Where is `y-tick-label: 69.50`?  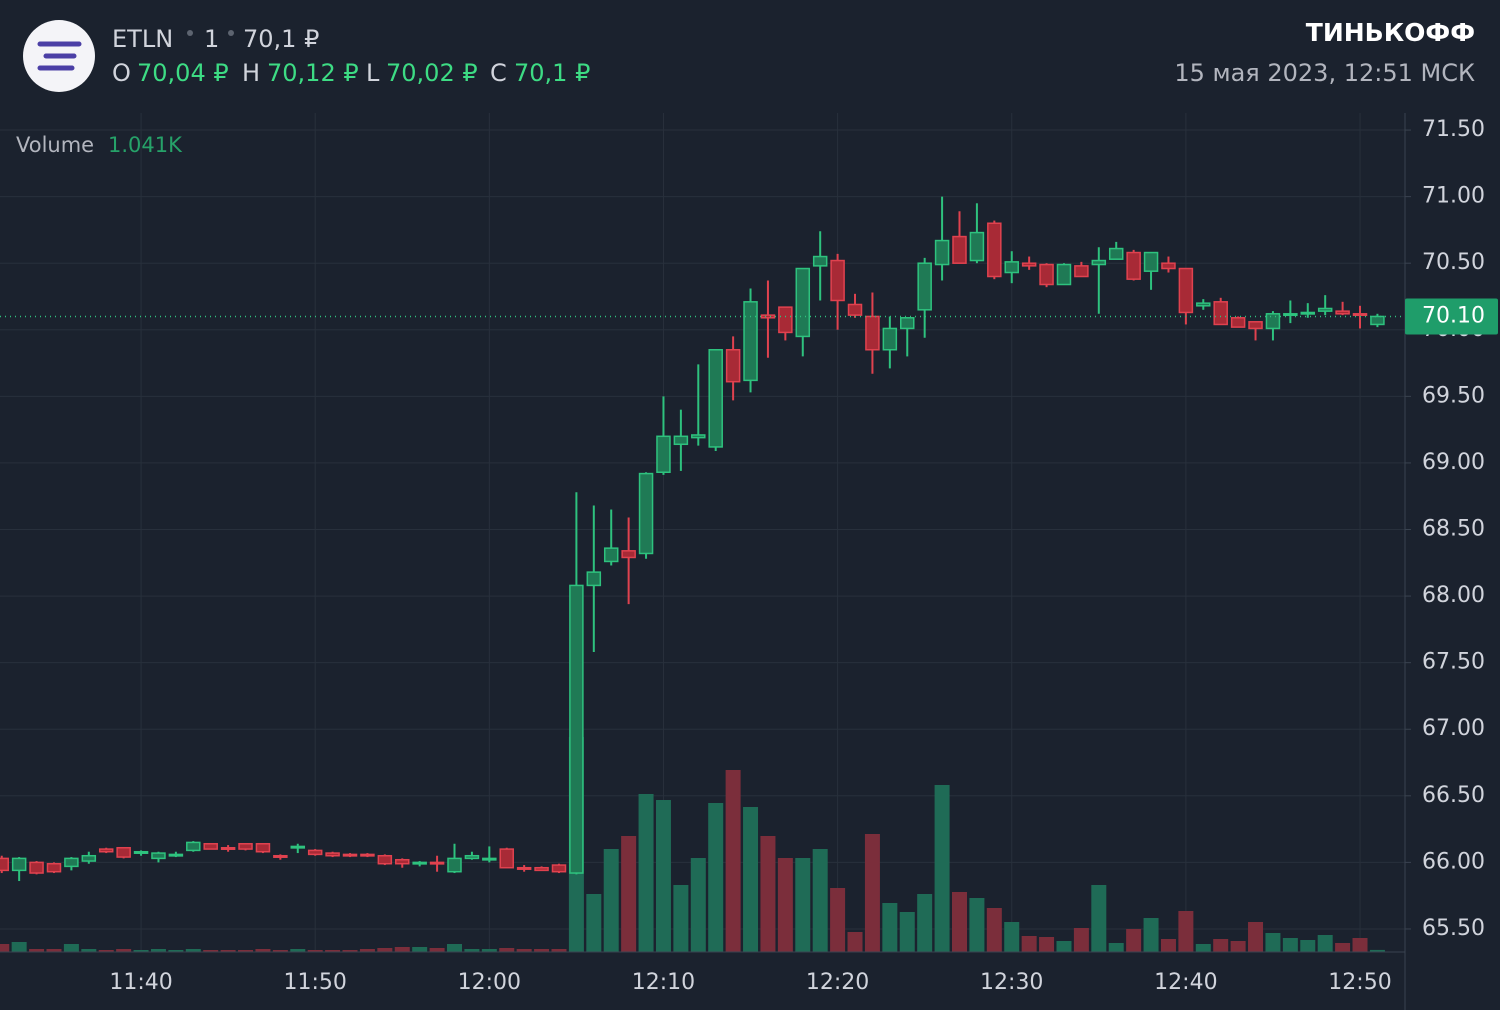 y-tick-label: 69.50 is located at coordinates (1453, 395).